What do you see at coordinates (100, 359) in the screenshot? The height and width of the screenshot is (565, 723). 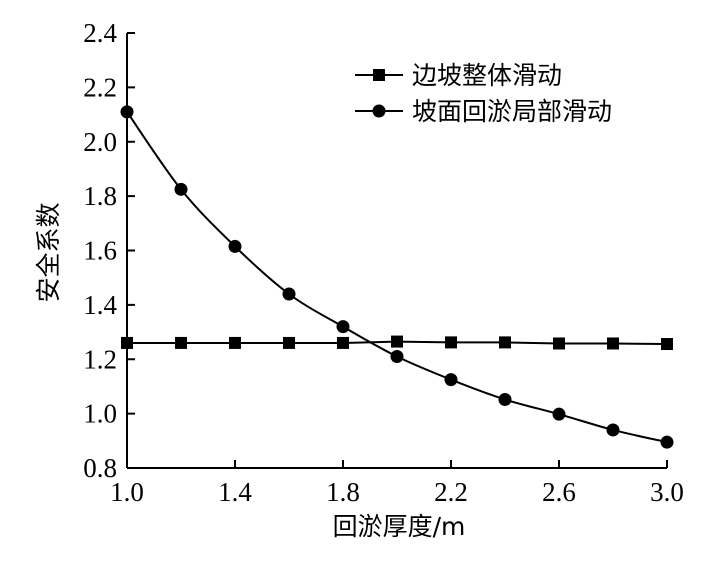 I see `y-tick-label: 1.2` at bounding box center [100, 359].